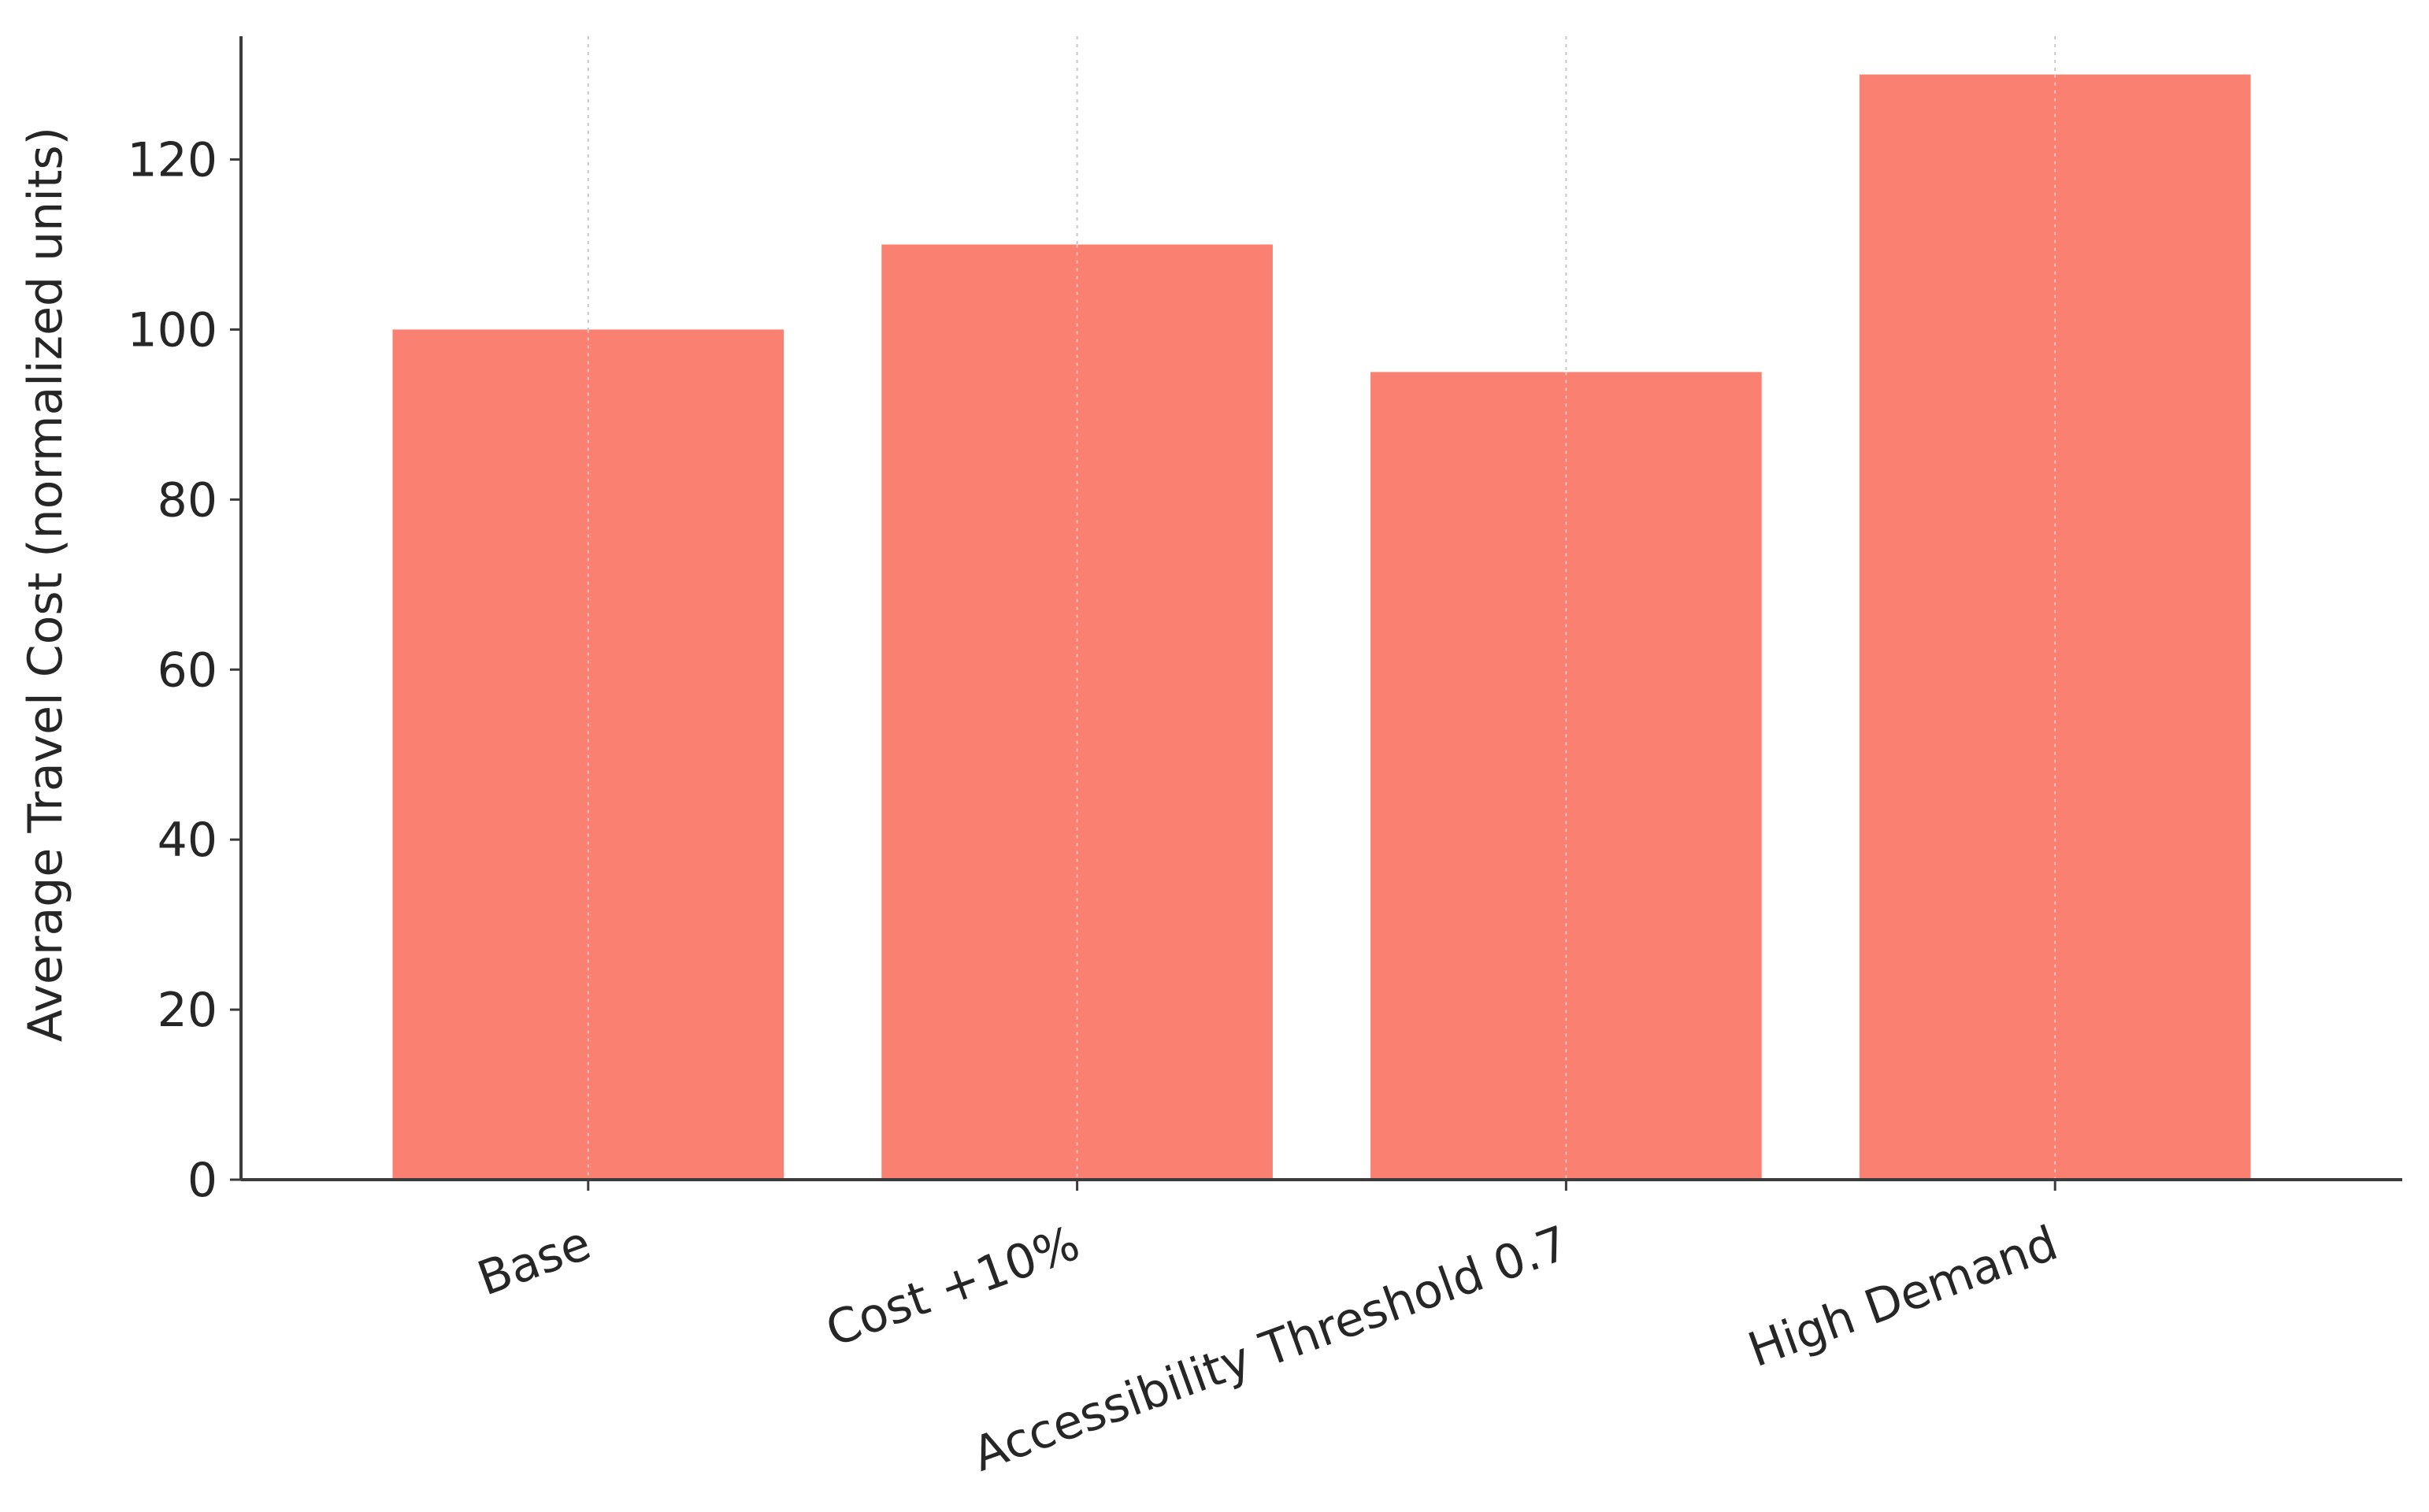 This screenshot has height=1512, width=2429. I want to click on y-tick-label: 40, so click(187, 840).